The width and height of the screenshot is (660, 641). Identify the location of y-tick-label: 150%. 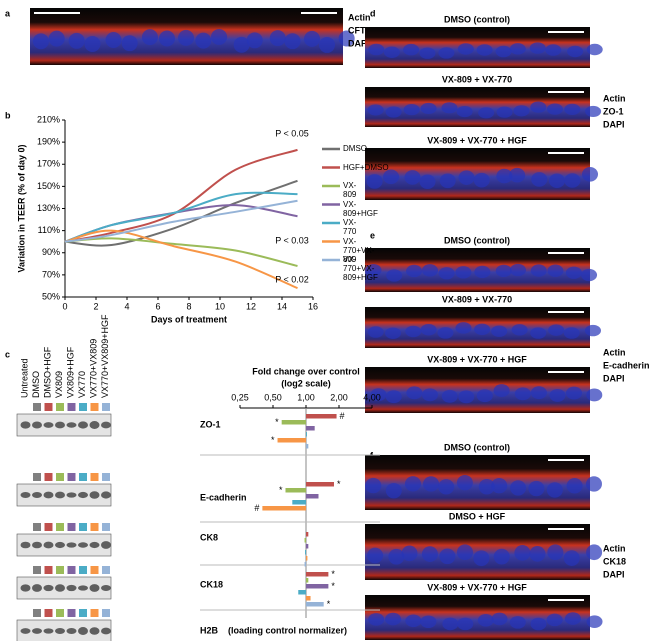
(48, 186).